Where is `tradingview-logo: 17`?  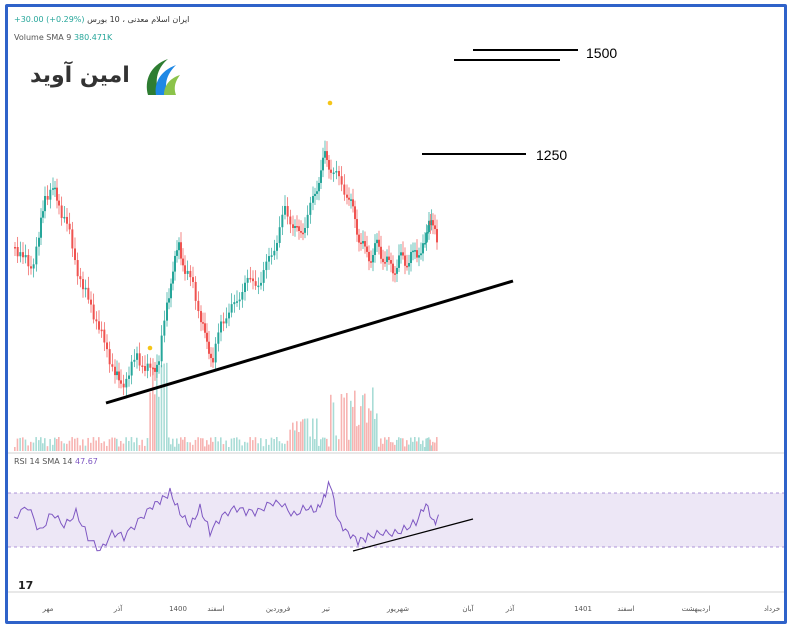
tradingview-logo: 17 is located at coordinates (26, 585).